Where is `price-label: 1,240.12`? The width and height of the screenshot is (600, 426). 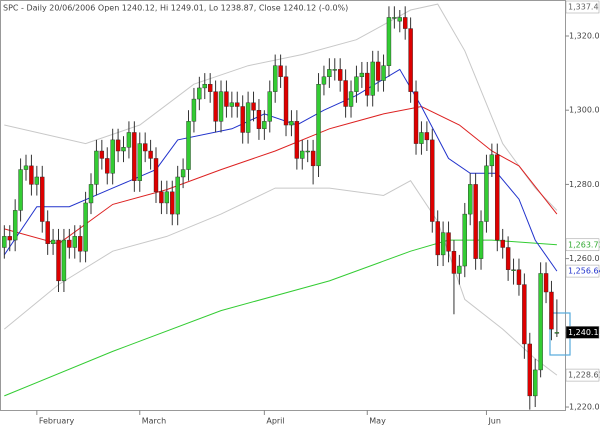 price-label: 1,240.12 is located at coordinates (584, 332).